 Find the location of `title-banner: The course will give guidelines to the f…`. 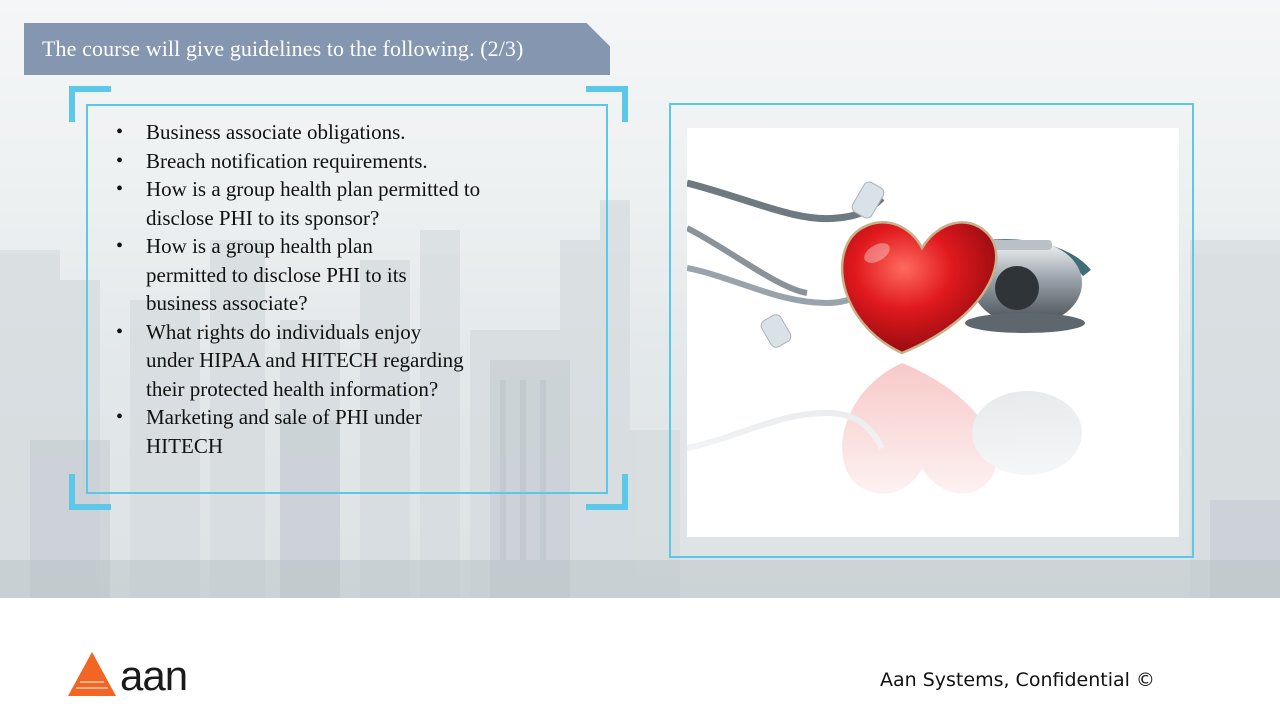

title-banner: The course will give guidelines to the f… is located at coordinates (317, 49).